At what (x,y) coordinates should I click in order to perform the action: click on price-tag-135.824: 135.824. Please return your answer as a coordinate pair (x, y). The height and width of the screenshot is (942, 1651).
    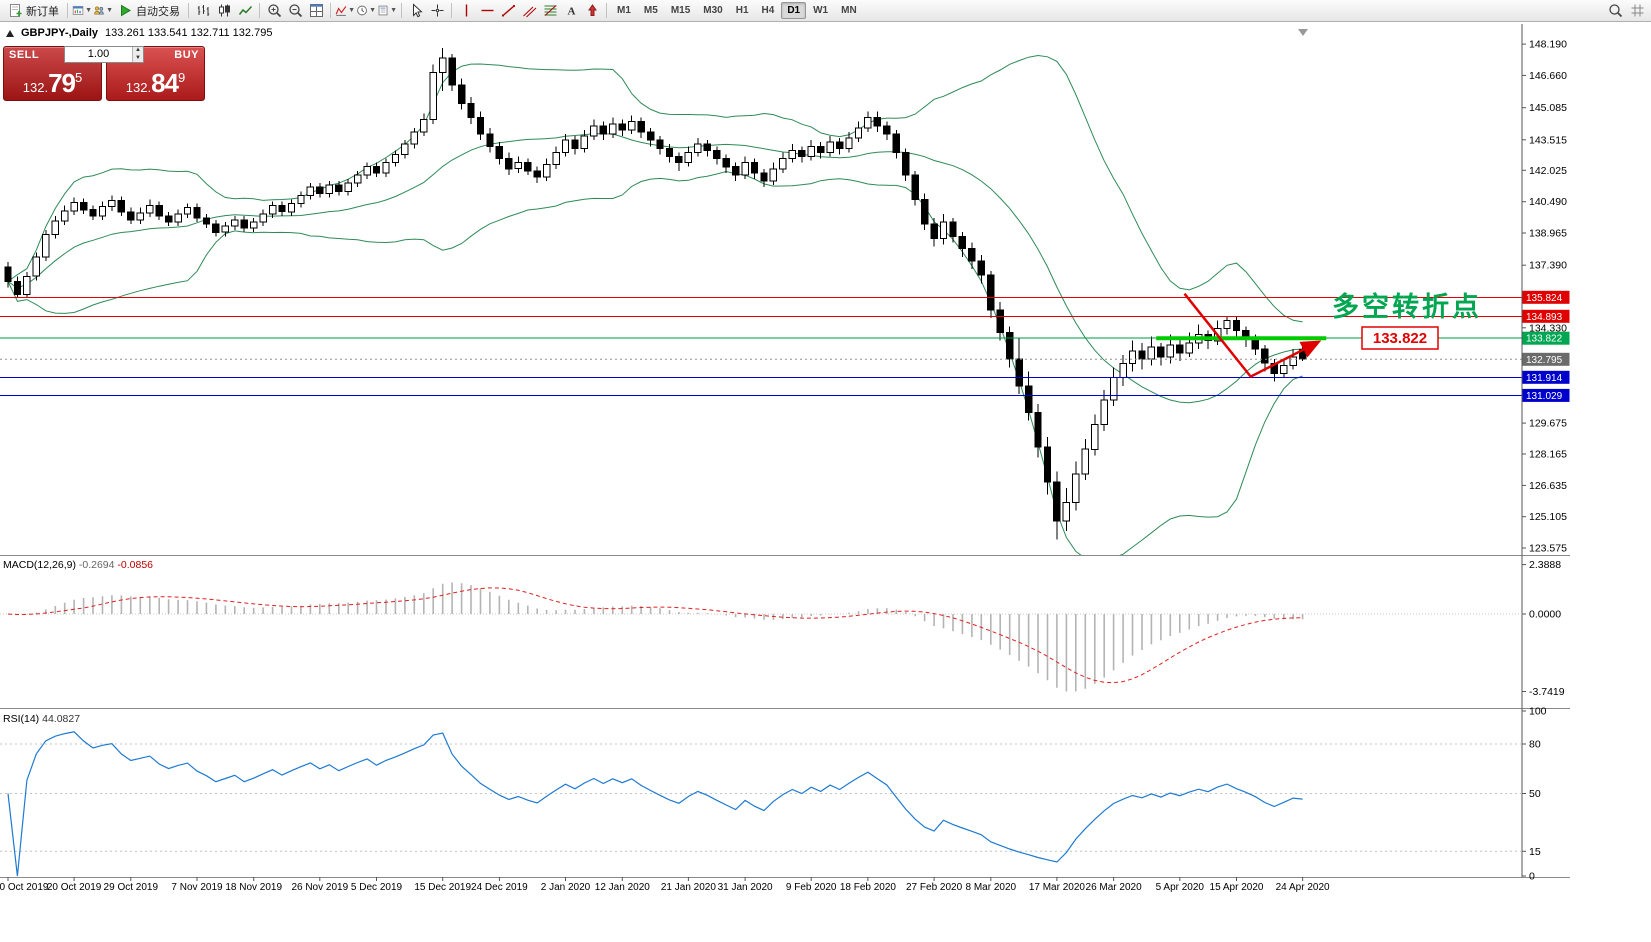
    Looking at the image, I should click on (1546, 297).